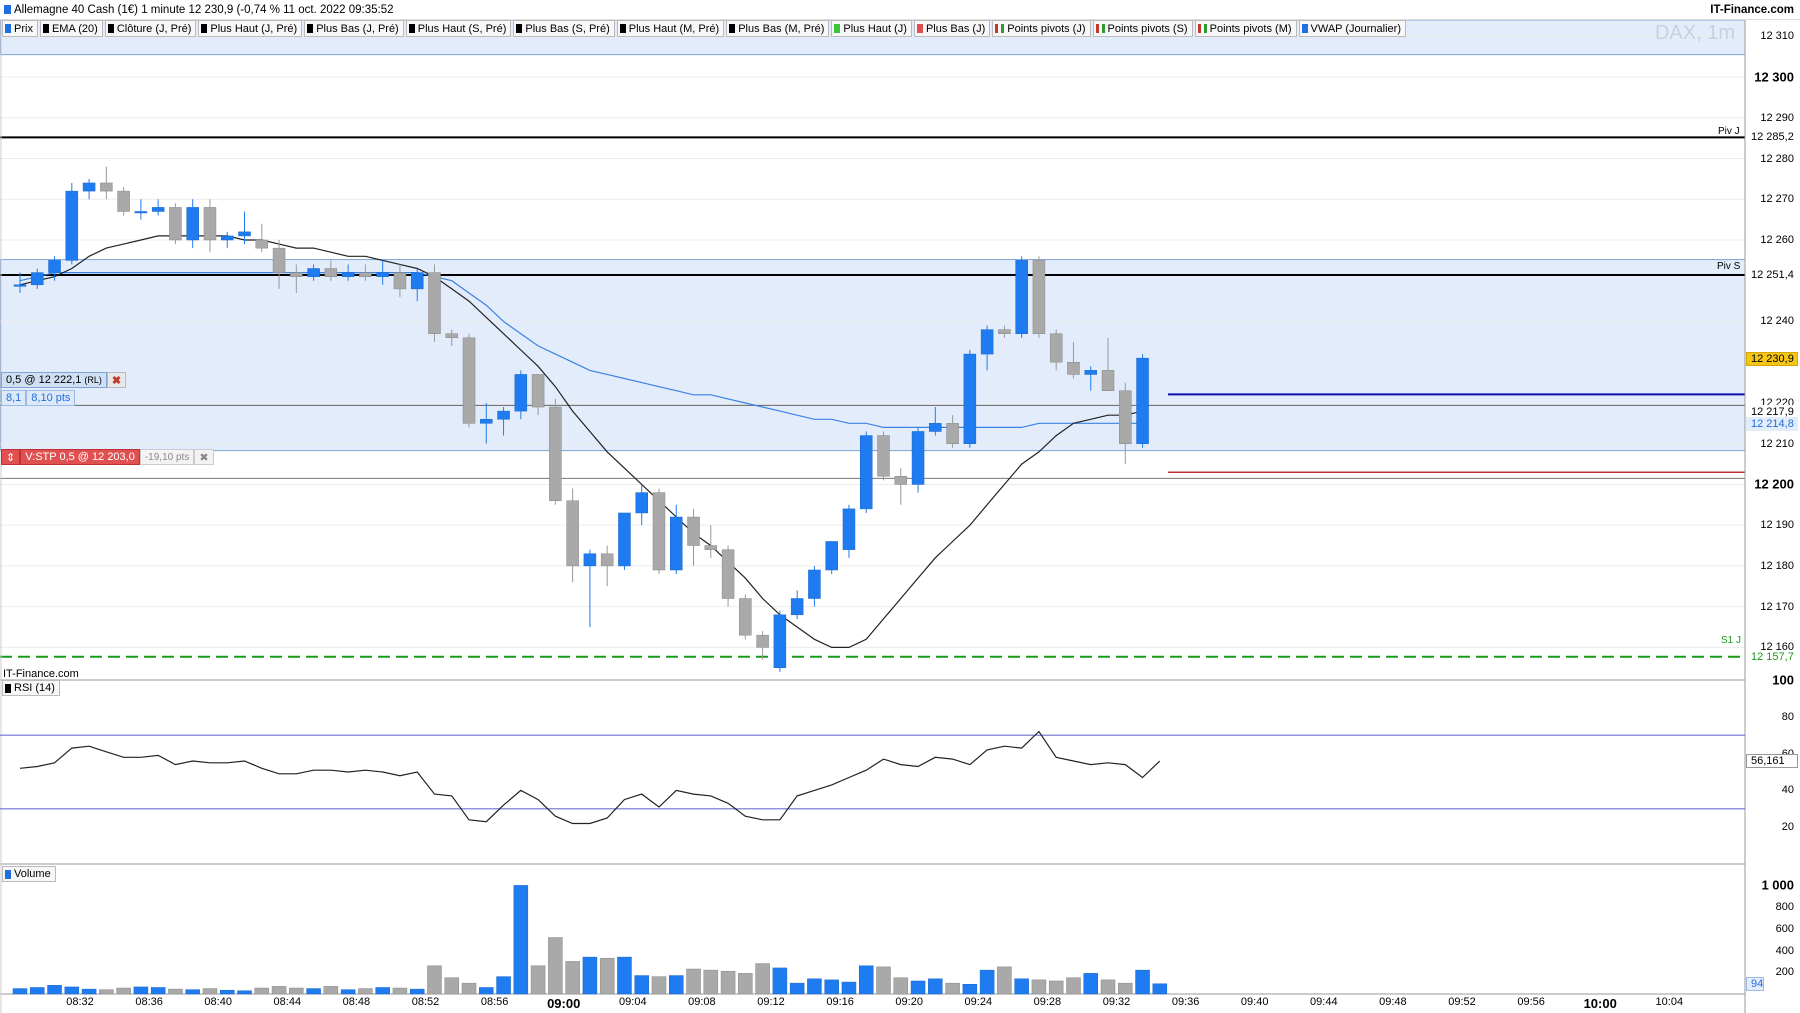 The width and height of the screenshot is (1800, 1013). I want to click on legend-item-8: Plus Bas (M, Pré), so click(778, 28).